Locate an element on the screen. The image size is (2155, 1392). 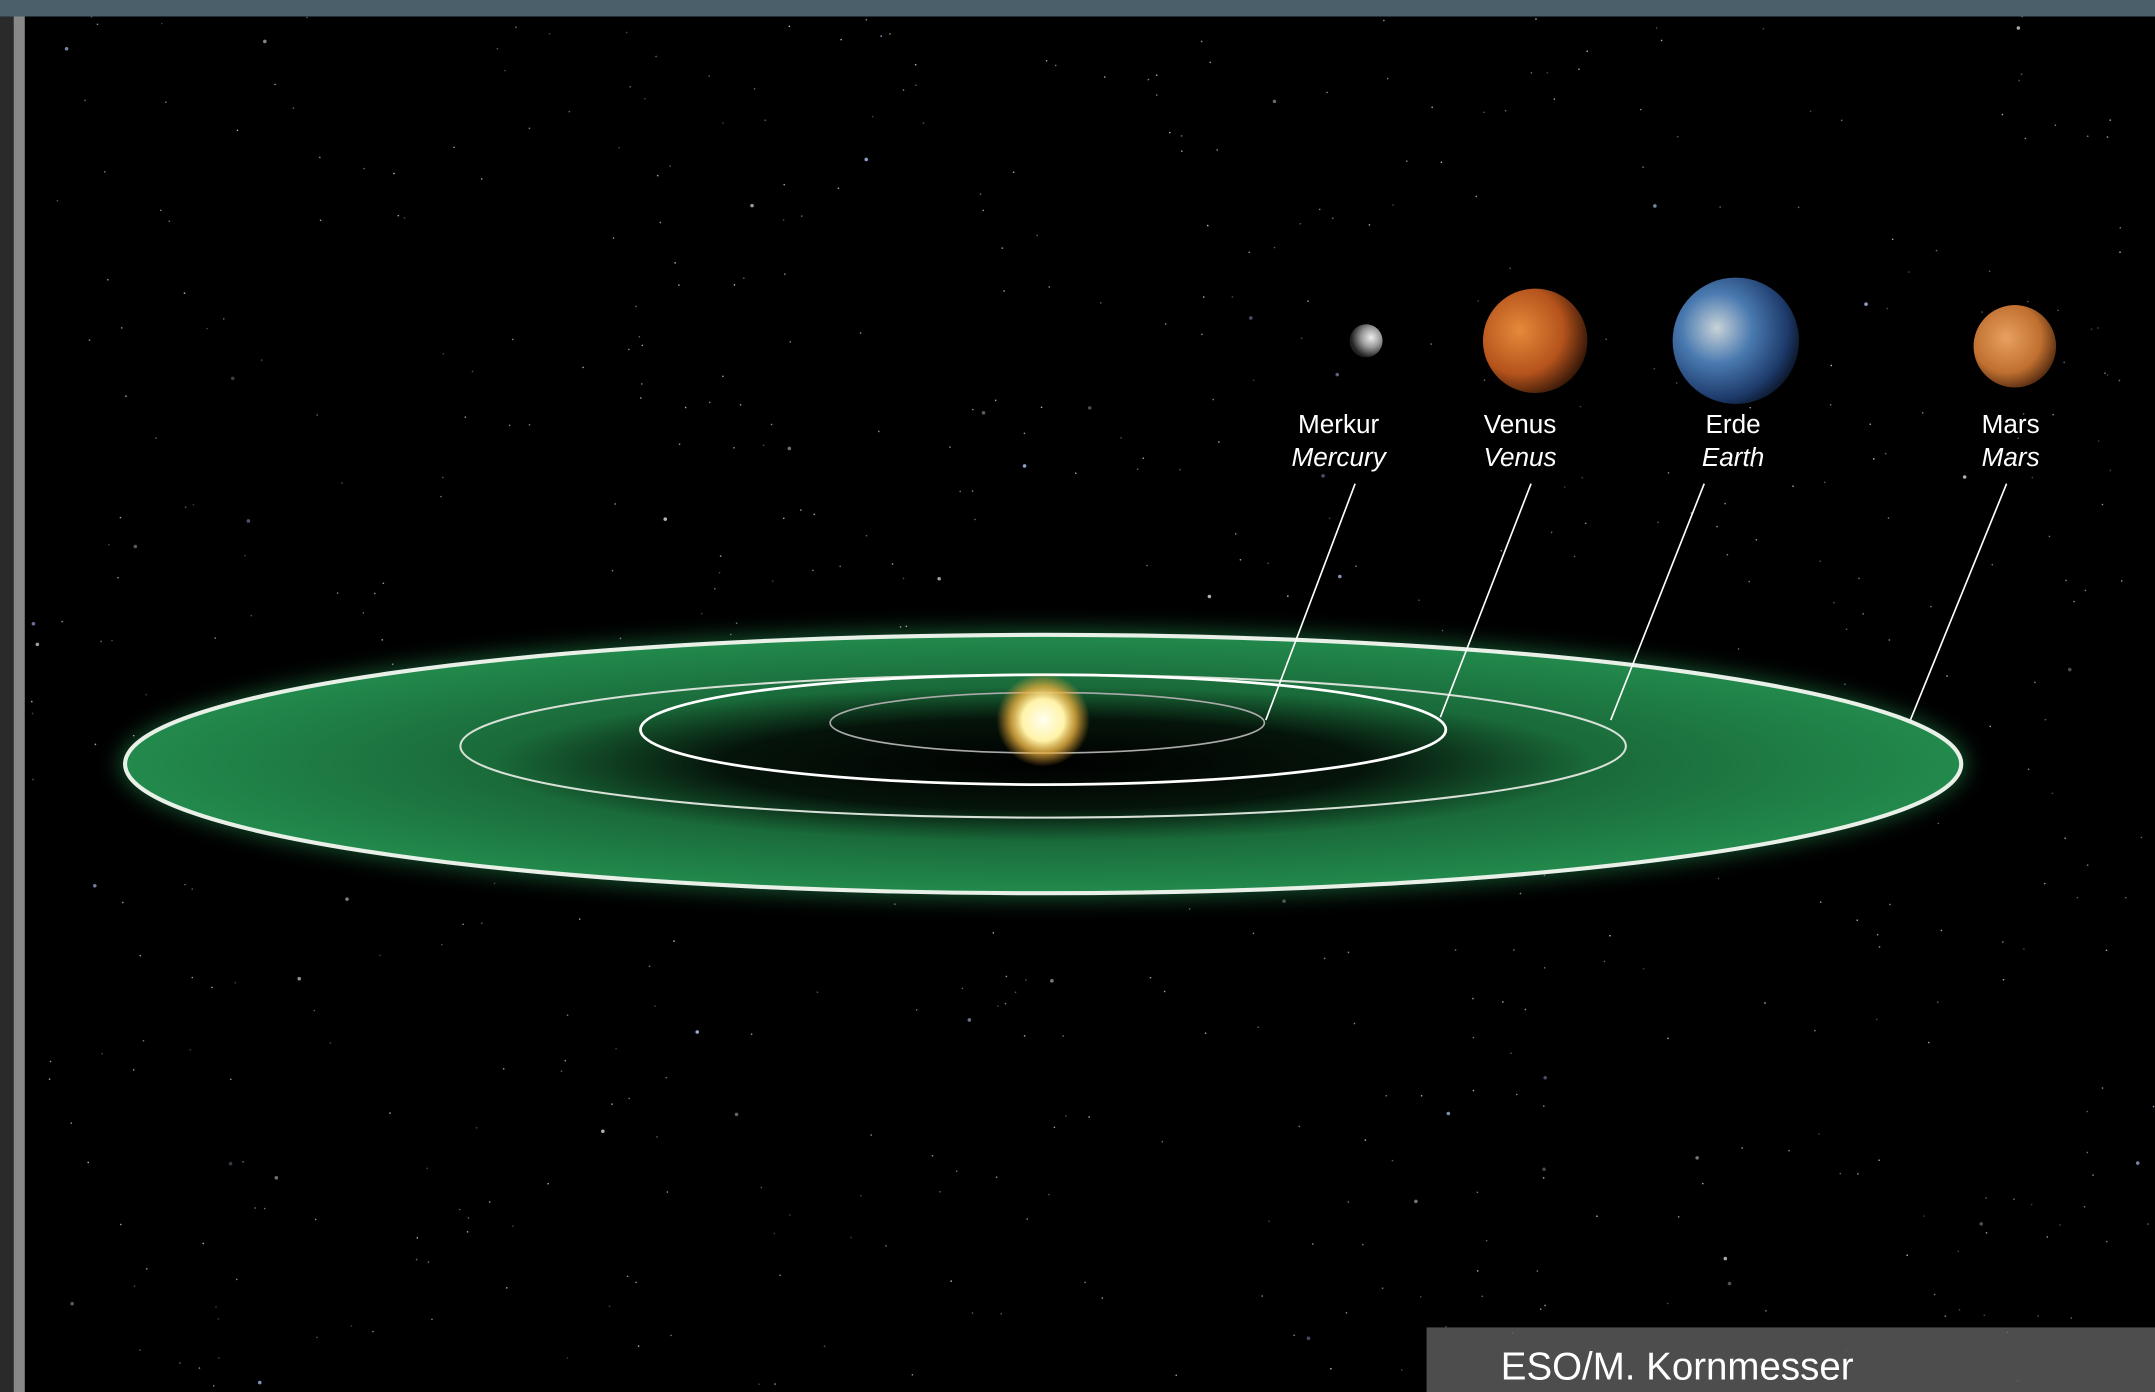
sun is located at coordinates (1043, 720).